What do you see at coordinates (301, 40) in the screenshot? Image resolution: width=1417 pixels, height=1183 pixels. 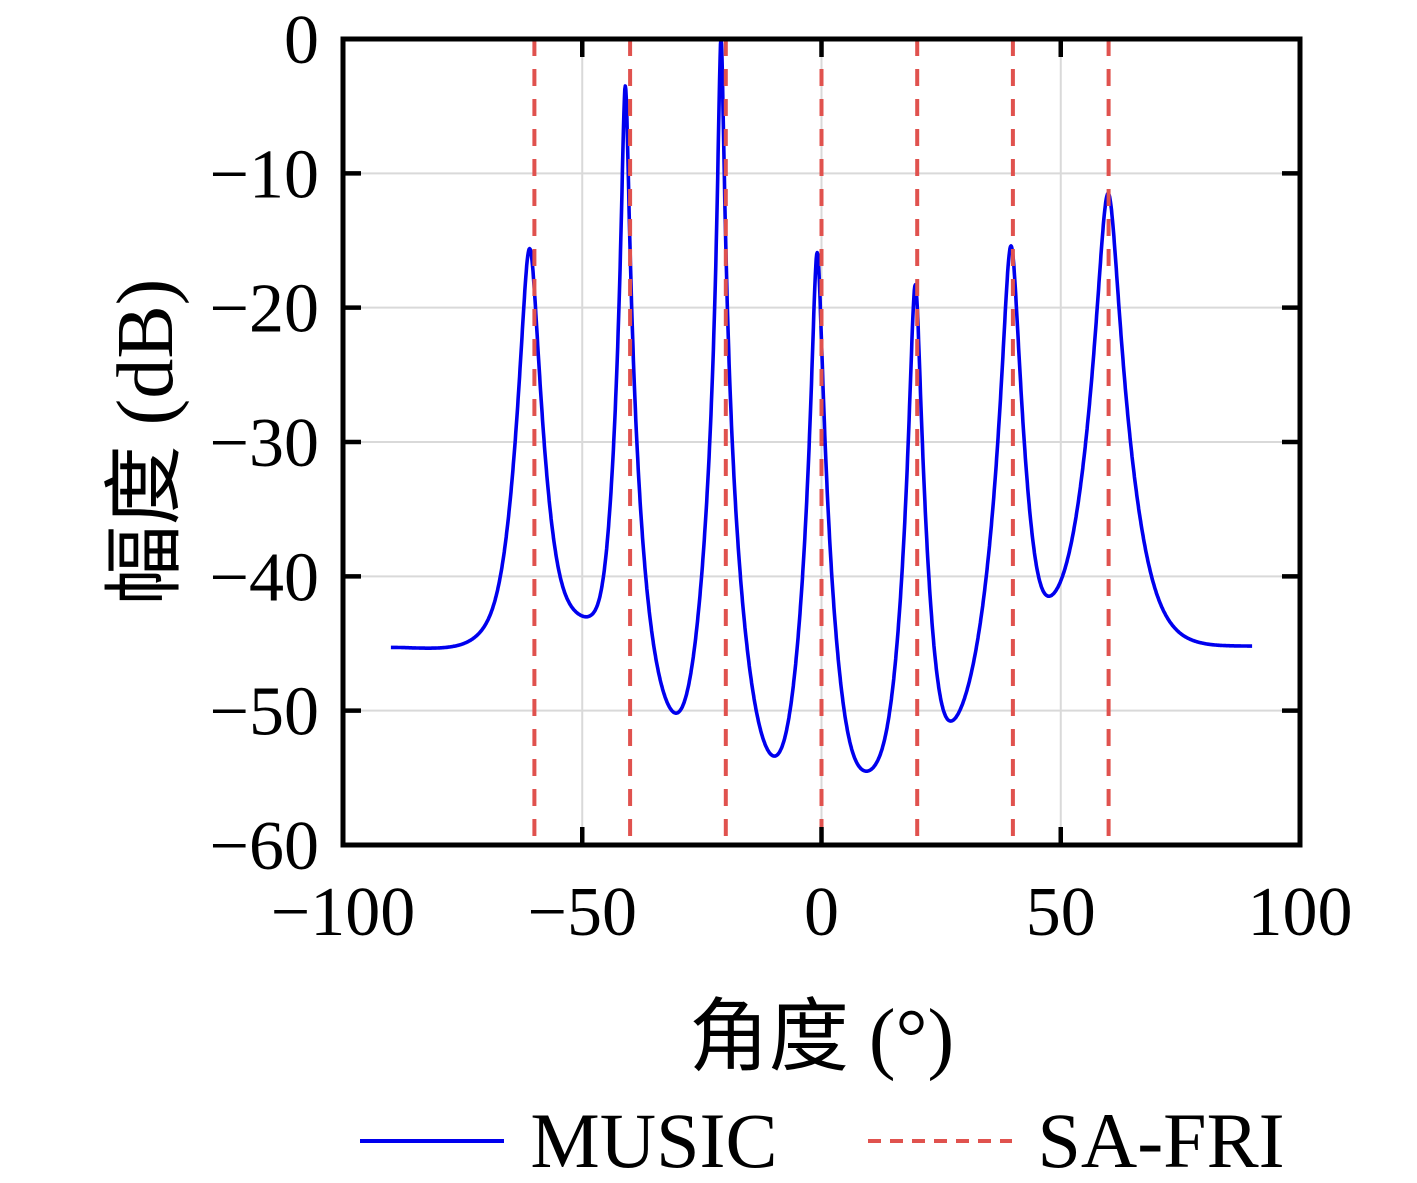 I see `y-tick-label: 0` at bounding box center [301, 40].